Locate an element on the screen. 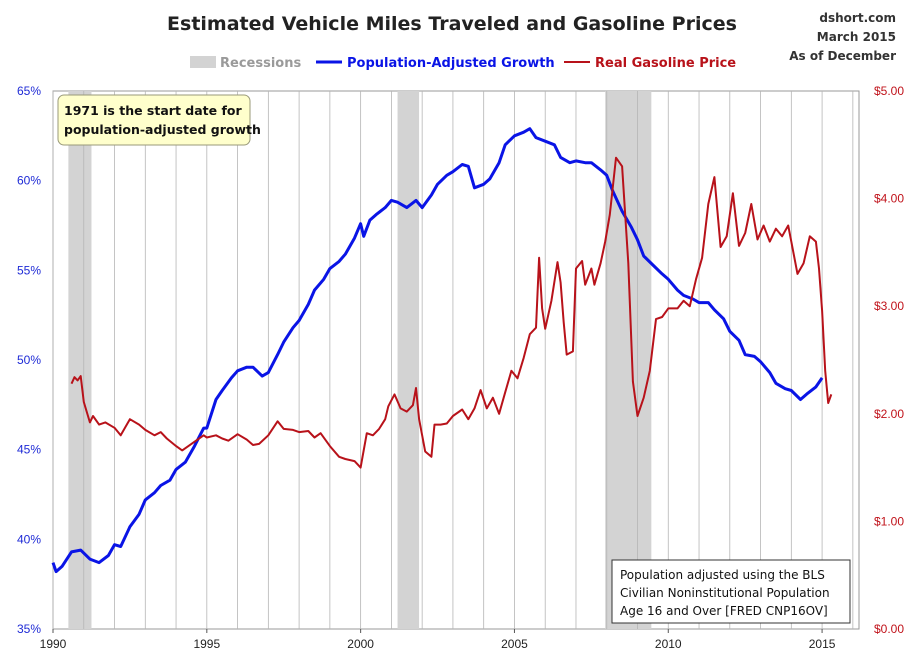  x-tick-label: 1995 is located at coordinates (206, 644).